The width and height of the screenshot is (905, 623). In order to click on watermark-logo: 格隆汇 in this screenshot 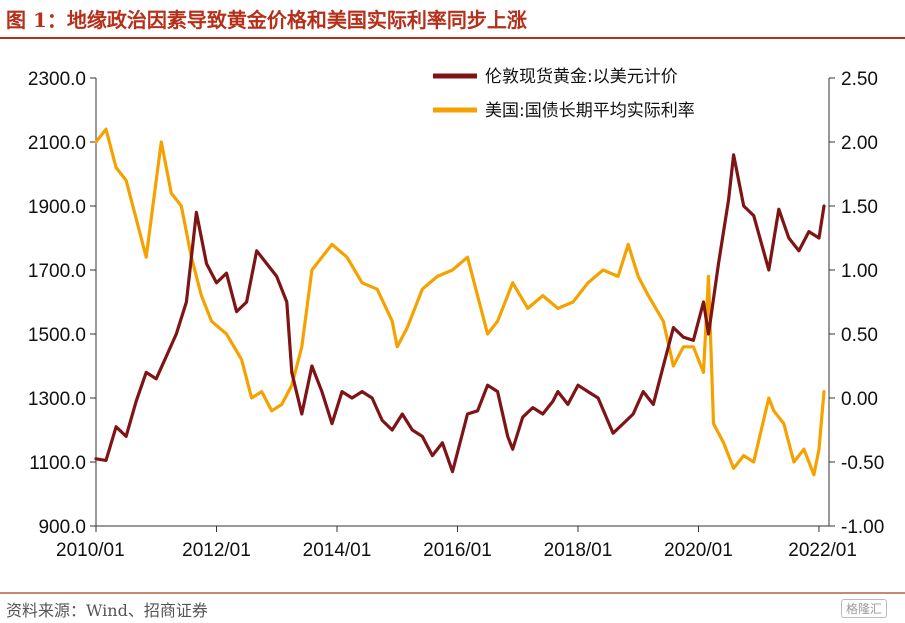, I will do `click(863, 608)`.